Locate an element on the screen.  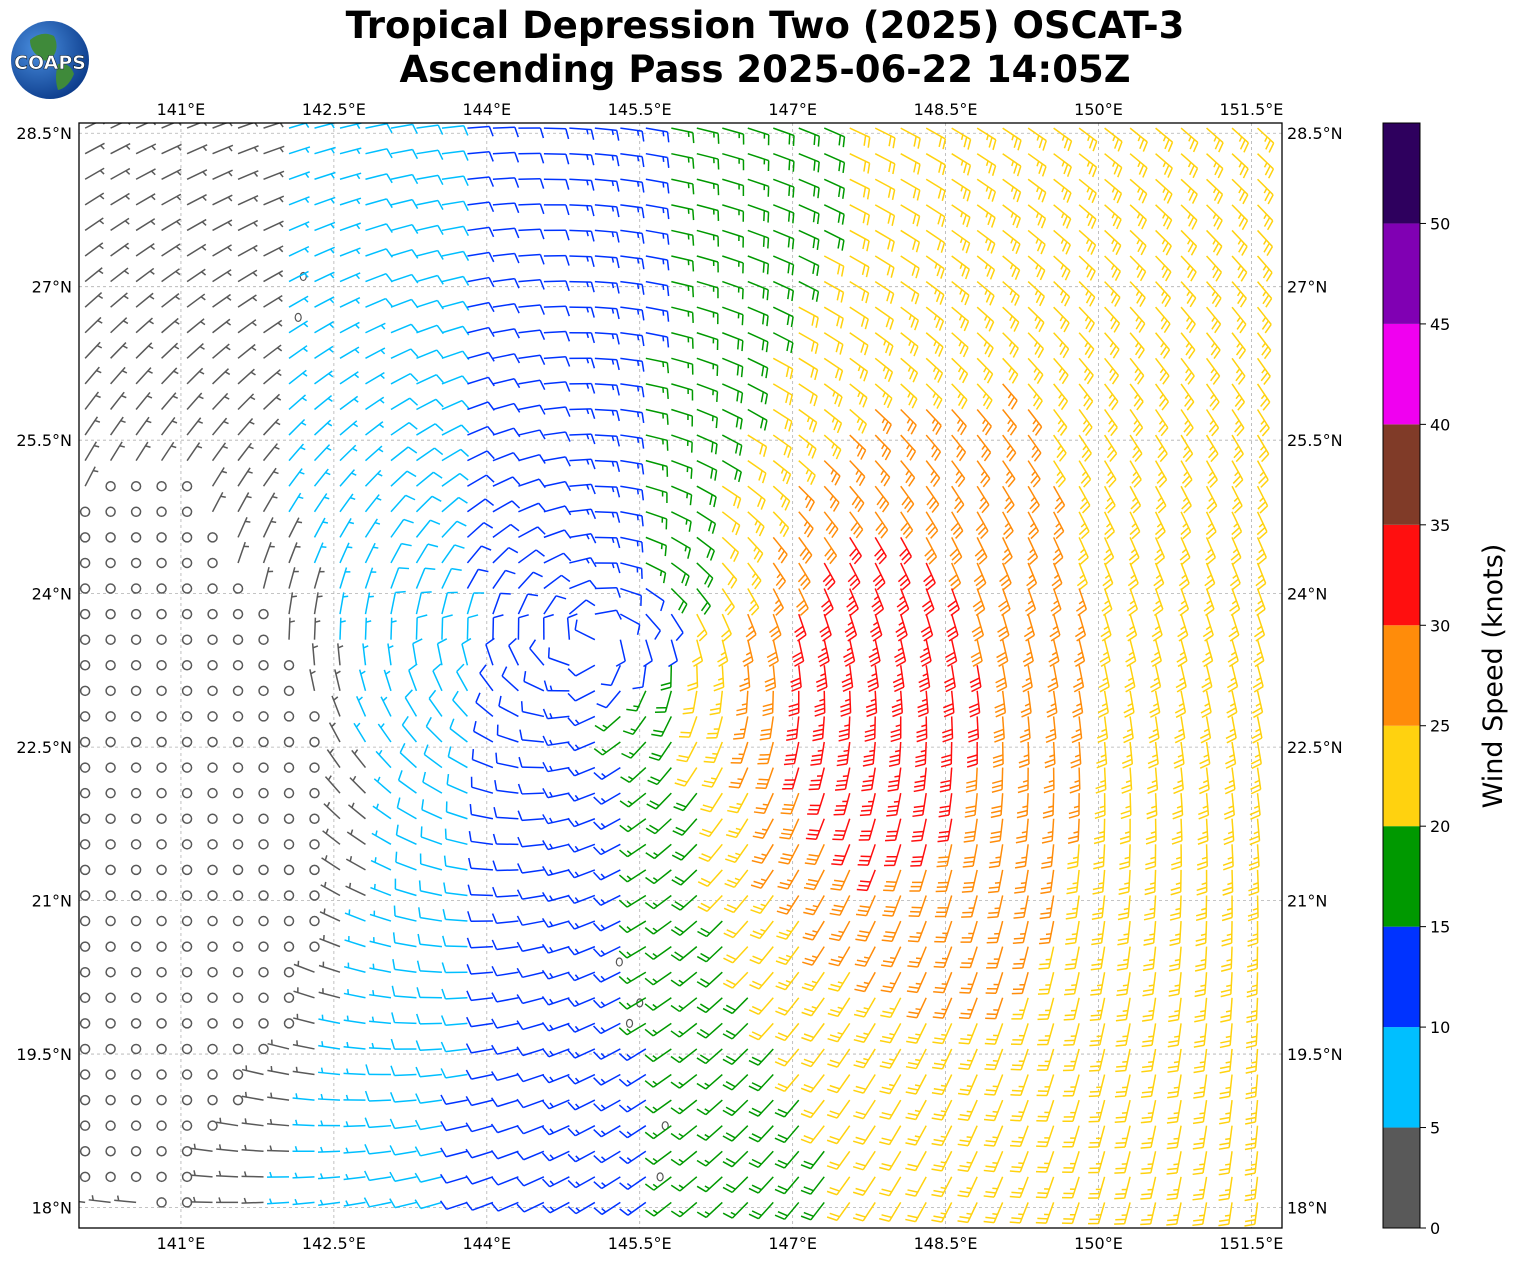
lat-tick-label-left: 22.5°N is located at coordinates (44, 747).